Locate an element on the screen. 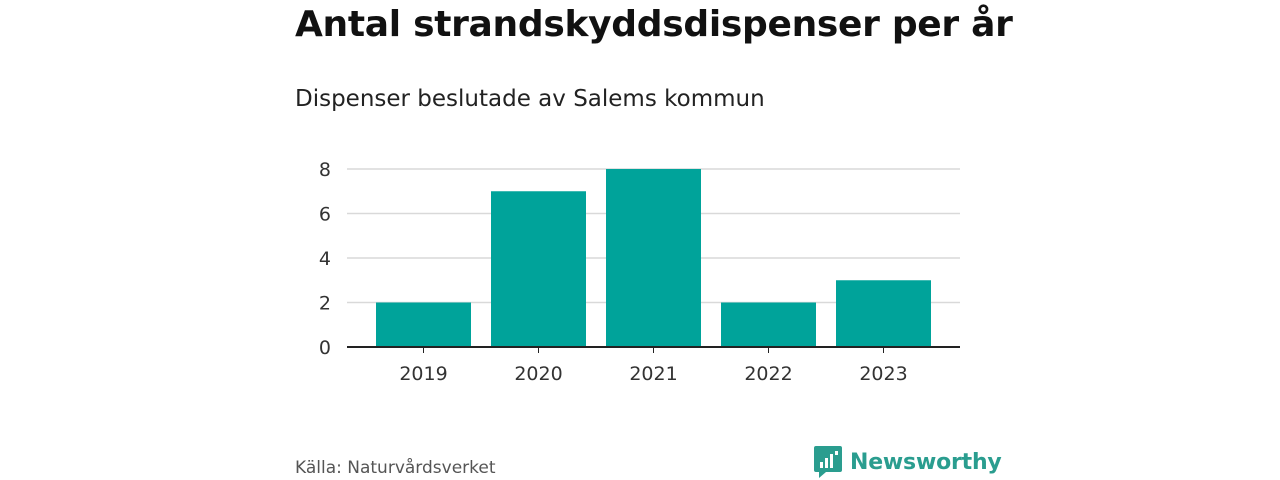  y-tick-label: 6 is located at coordinates (325, 215).